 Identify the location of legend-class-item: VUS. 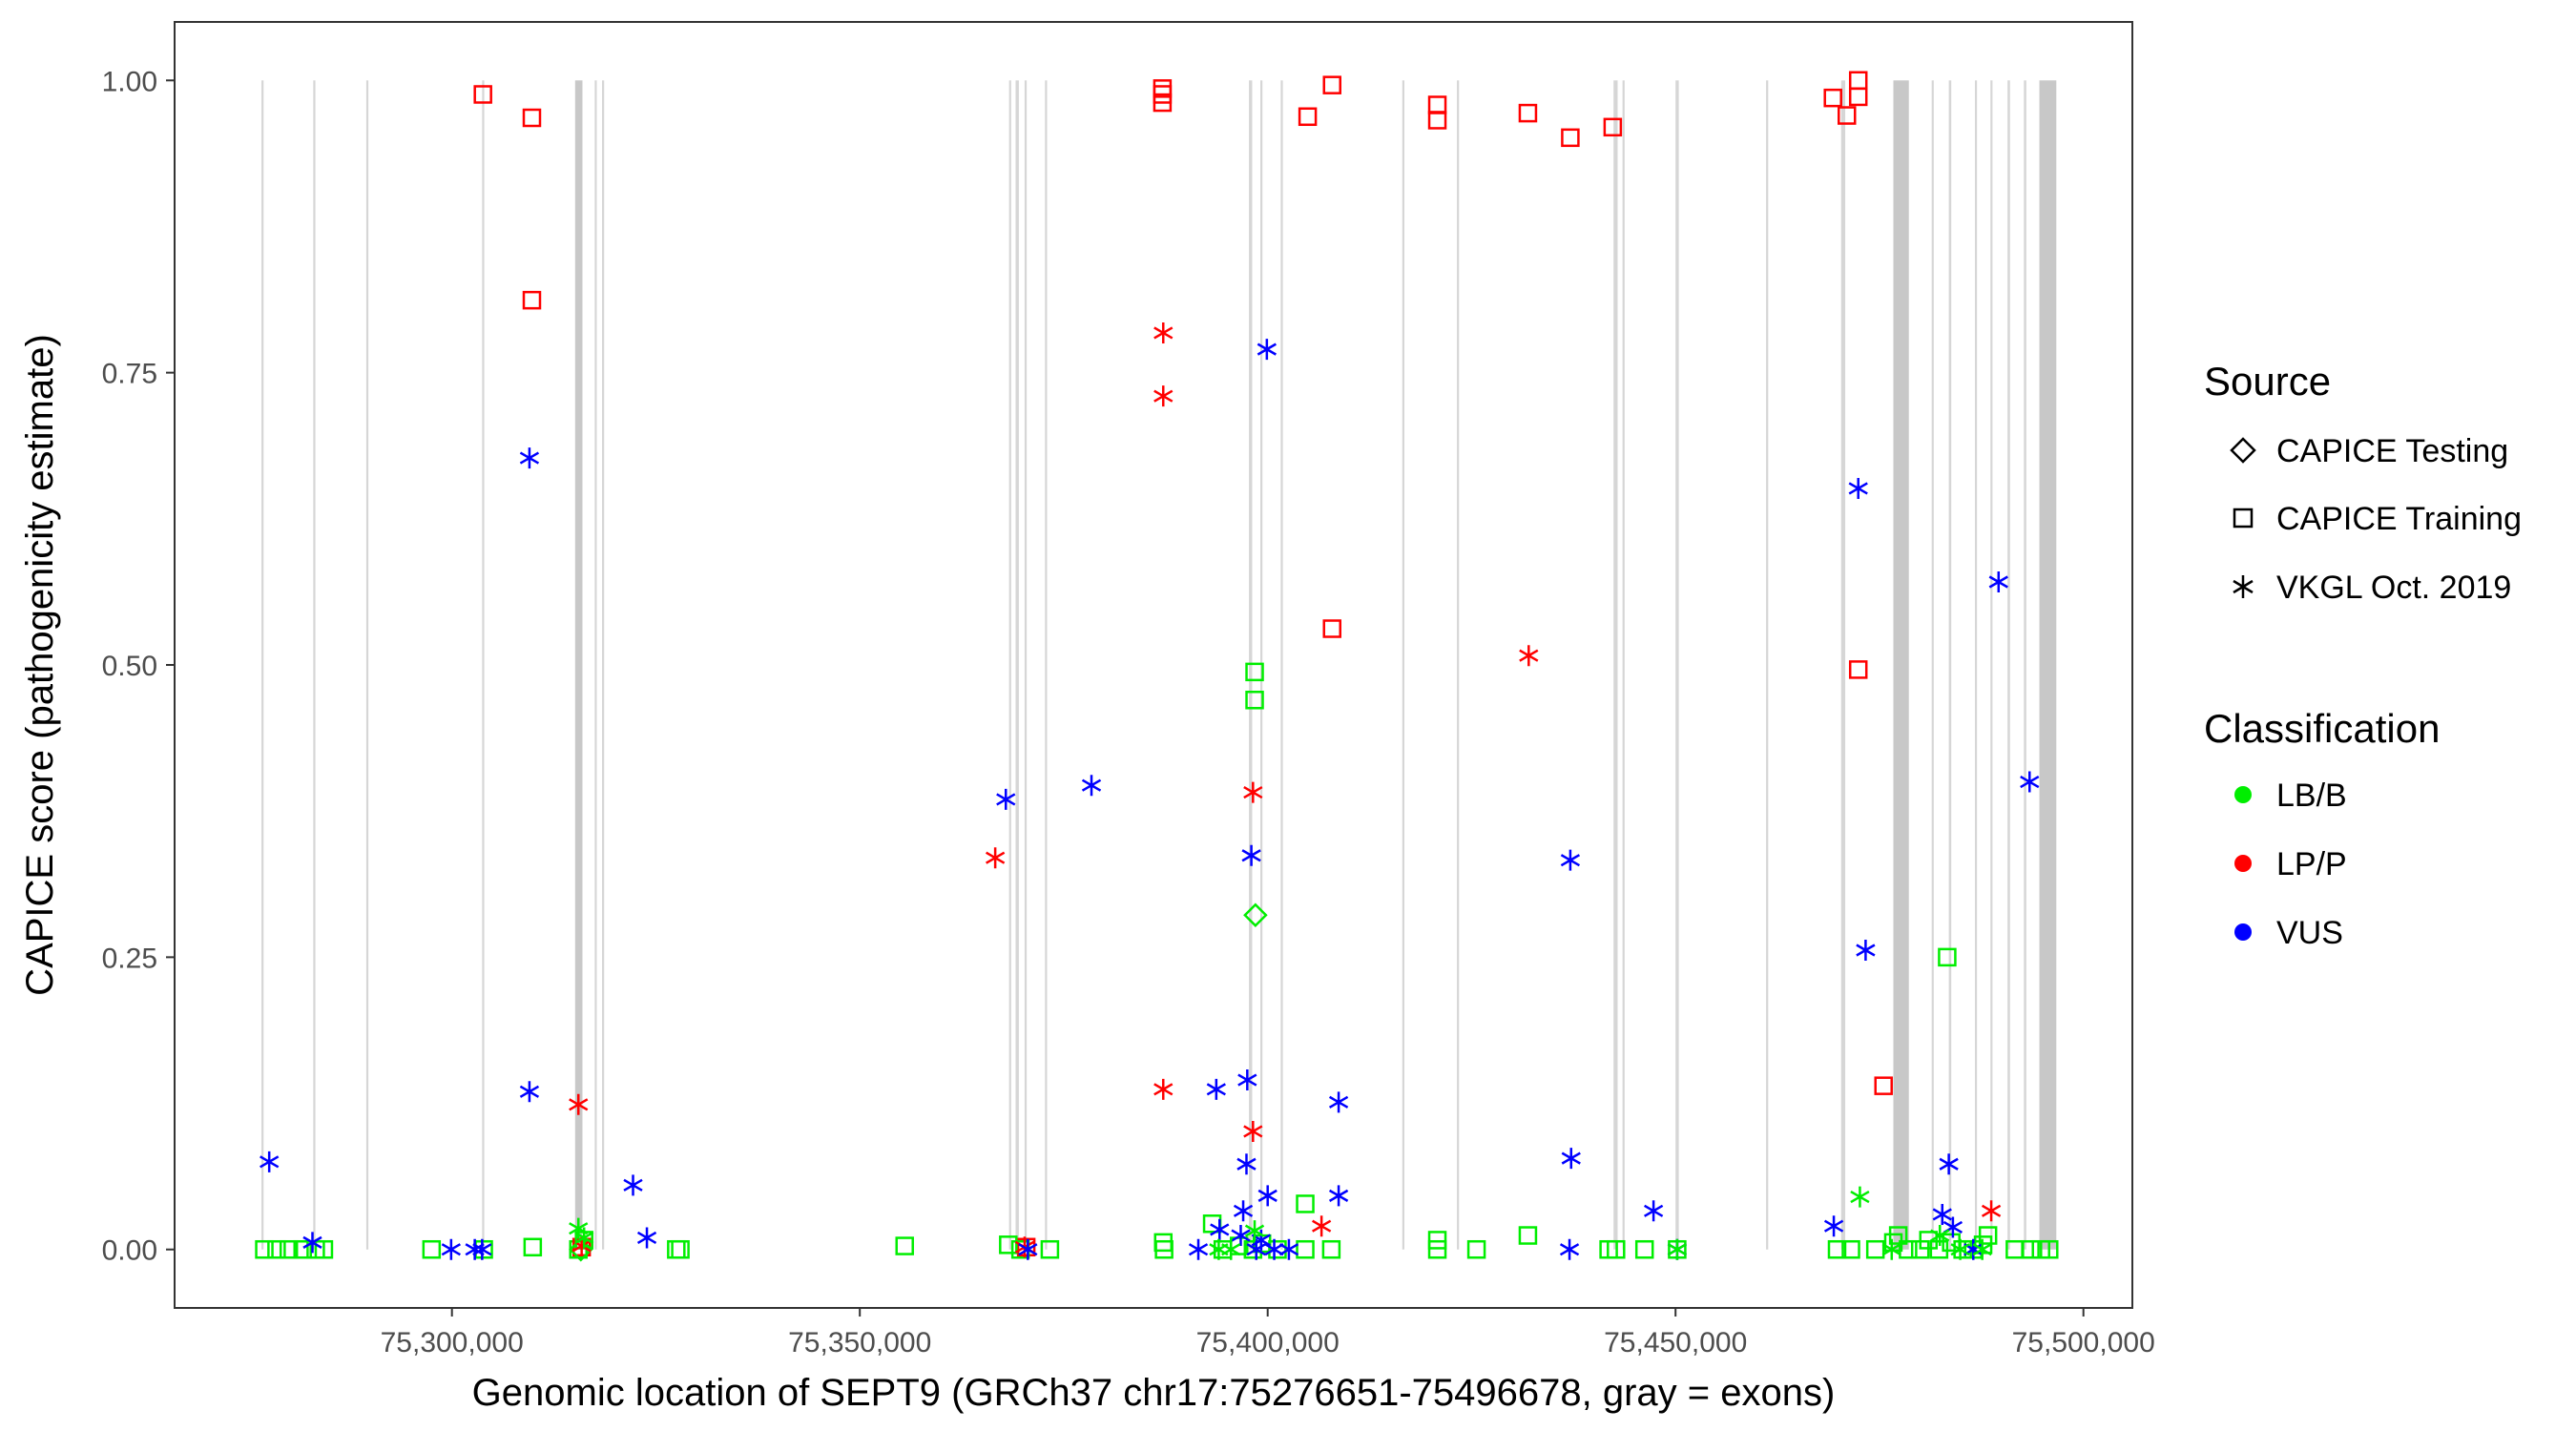
(2288, 933).